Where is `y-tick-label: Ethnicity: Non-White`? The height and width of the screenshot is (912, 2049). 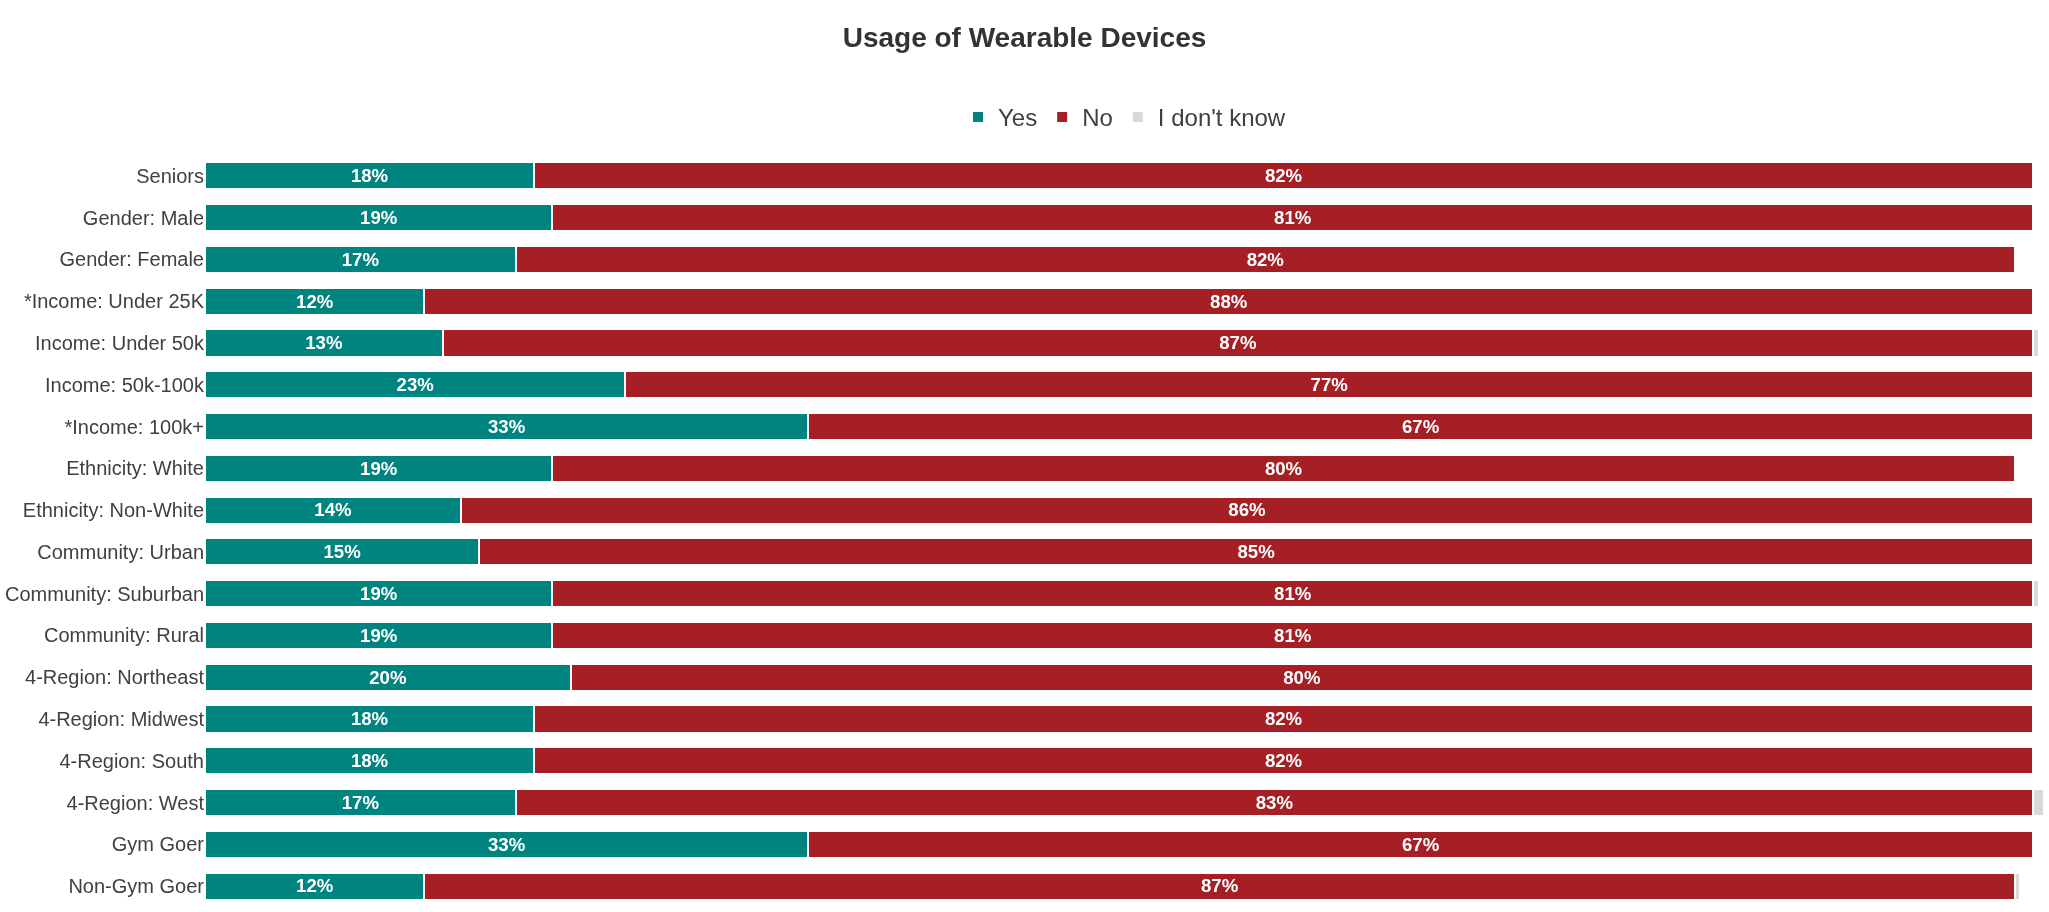
y-tick-label: Ethnicity: Non-White is located at coordinates (113, 510).